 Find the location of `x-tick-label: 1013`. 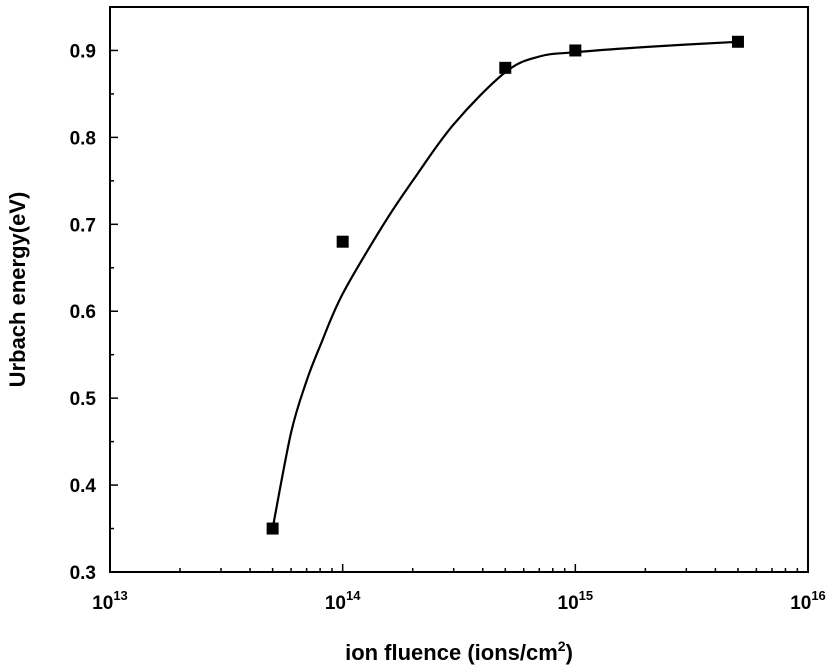

x-tick-label: 1013 is located at coordinates (110, 601).